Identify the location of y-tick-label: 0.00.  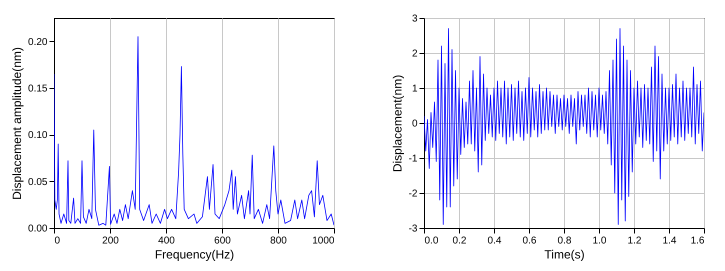
(38, 229).